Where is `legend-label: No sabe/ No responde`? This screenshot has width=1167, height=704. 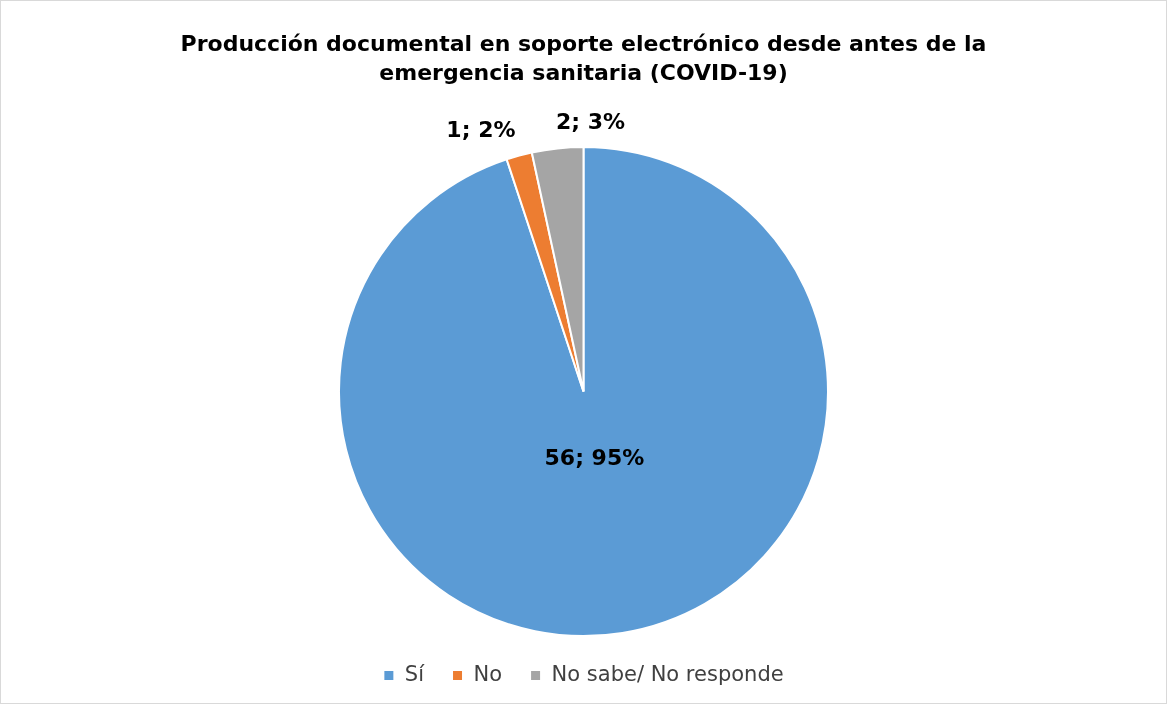
legend-label: No sabe/ No responde is located at coordinates (667, 673).